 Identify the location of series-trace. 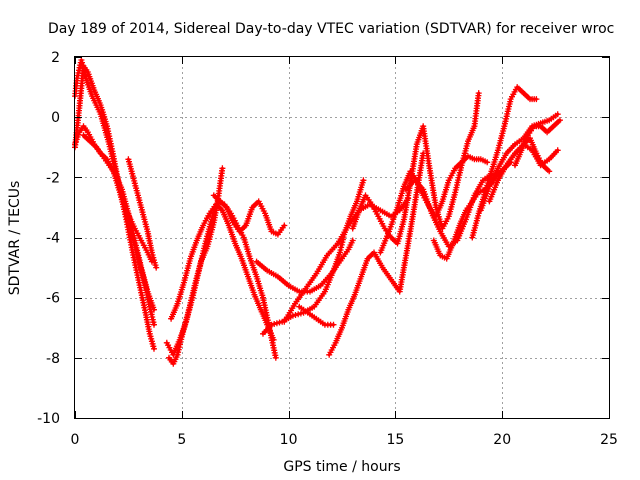
(305, 266).